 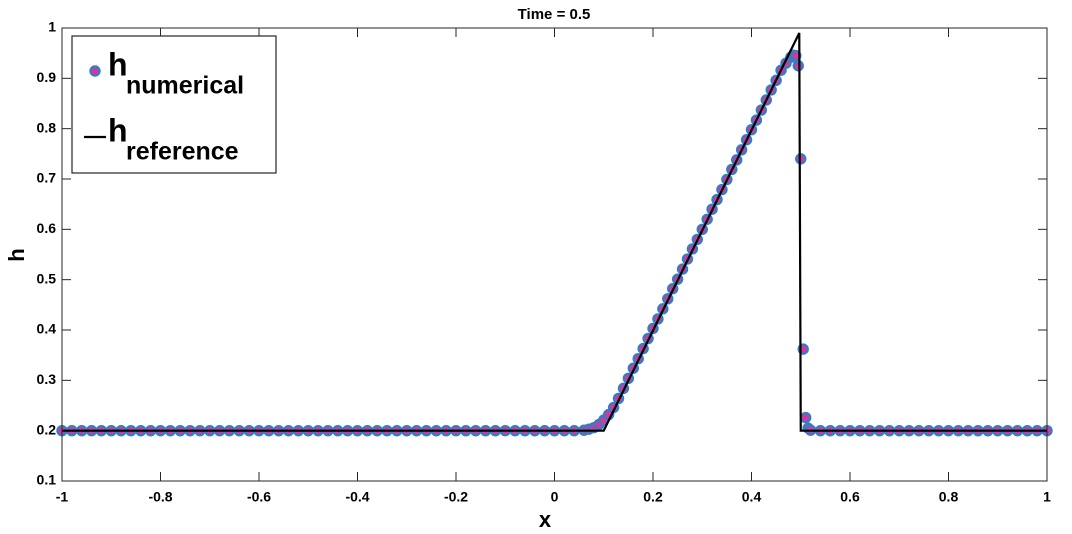 What do you see at coordinates (174, 104) in the screenshot?
I see `legend-box` at bounding box center [174, 104].